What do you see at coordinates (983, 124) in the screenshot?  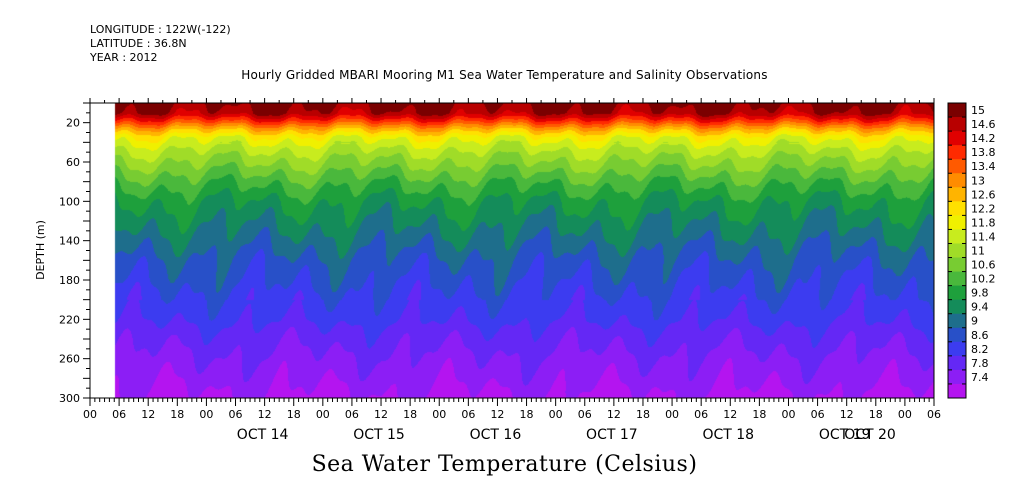 I see `colorbar-level-label: 14.6` at bounding box center [983, 124].